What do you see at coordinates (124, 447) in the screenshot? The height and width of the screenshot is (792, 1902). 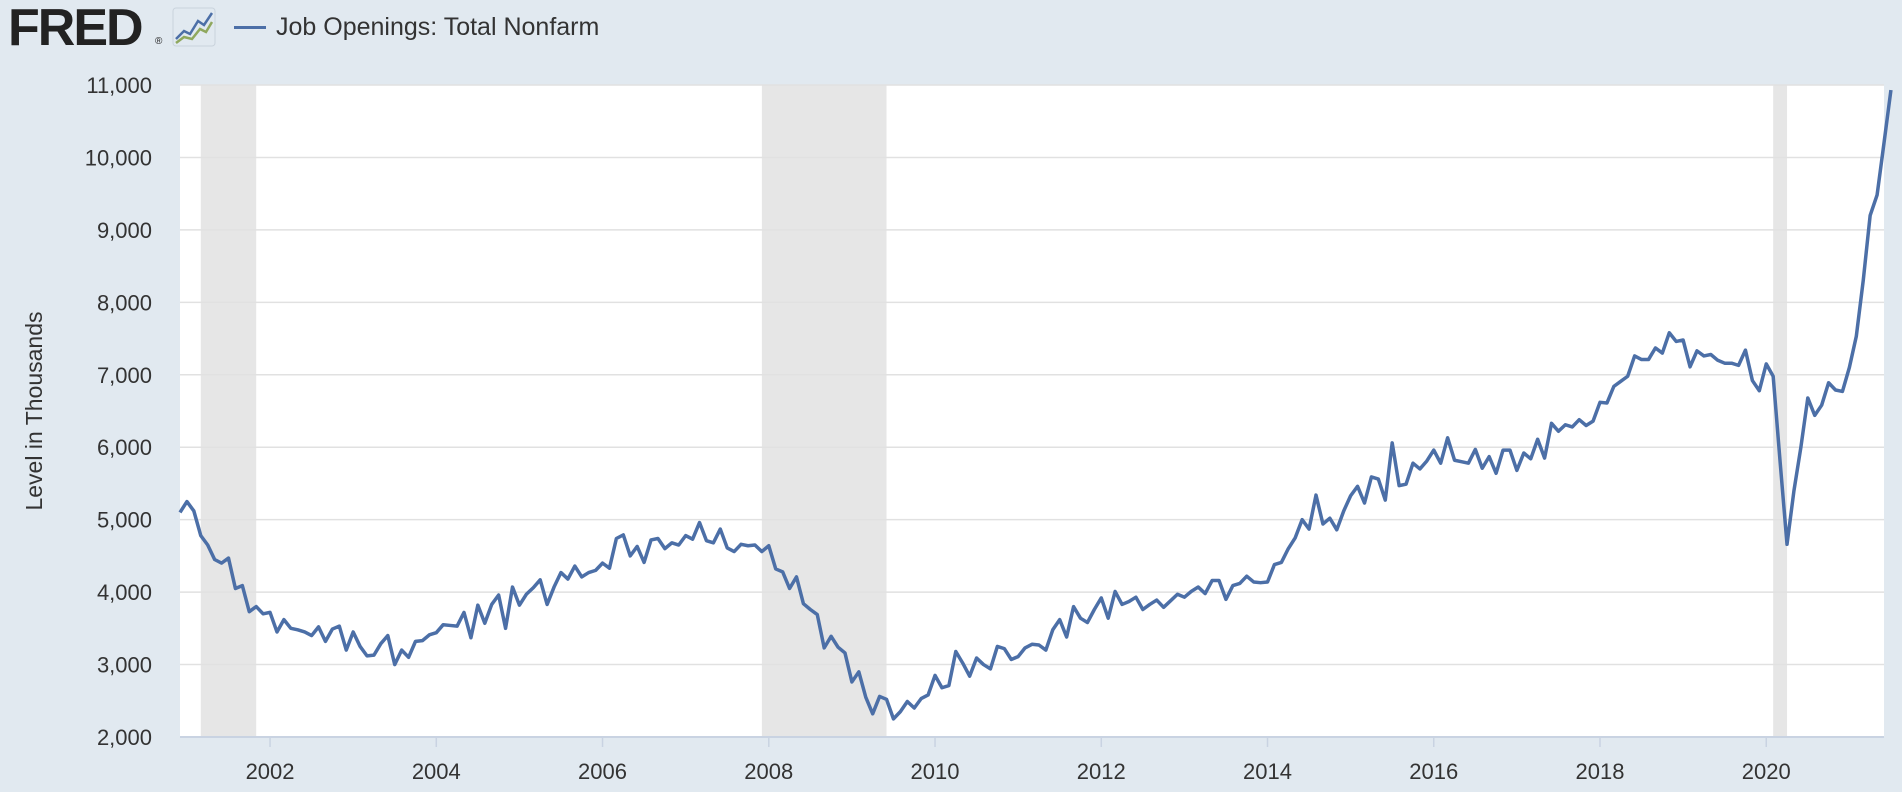 I see `y-tick-label: 6,000` at bounding box center [124, 447].